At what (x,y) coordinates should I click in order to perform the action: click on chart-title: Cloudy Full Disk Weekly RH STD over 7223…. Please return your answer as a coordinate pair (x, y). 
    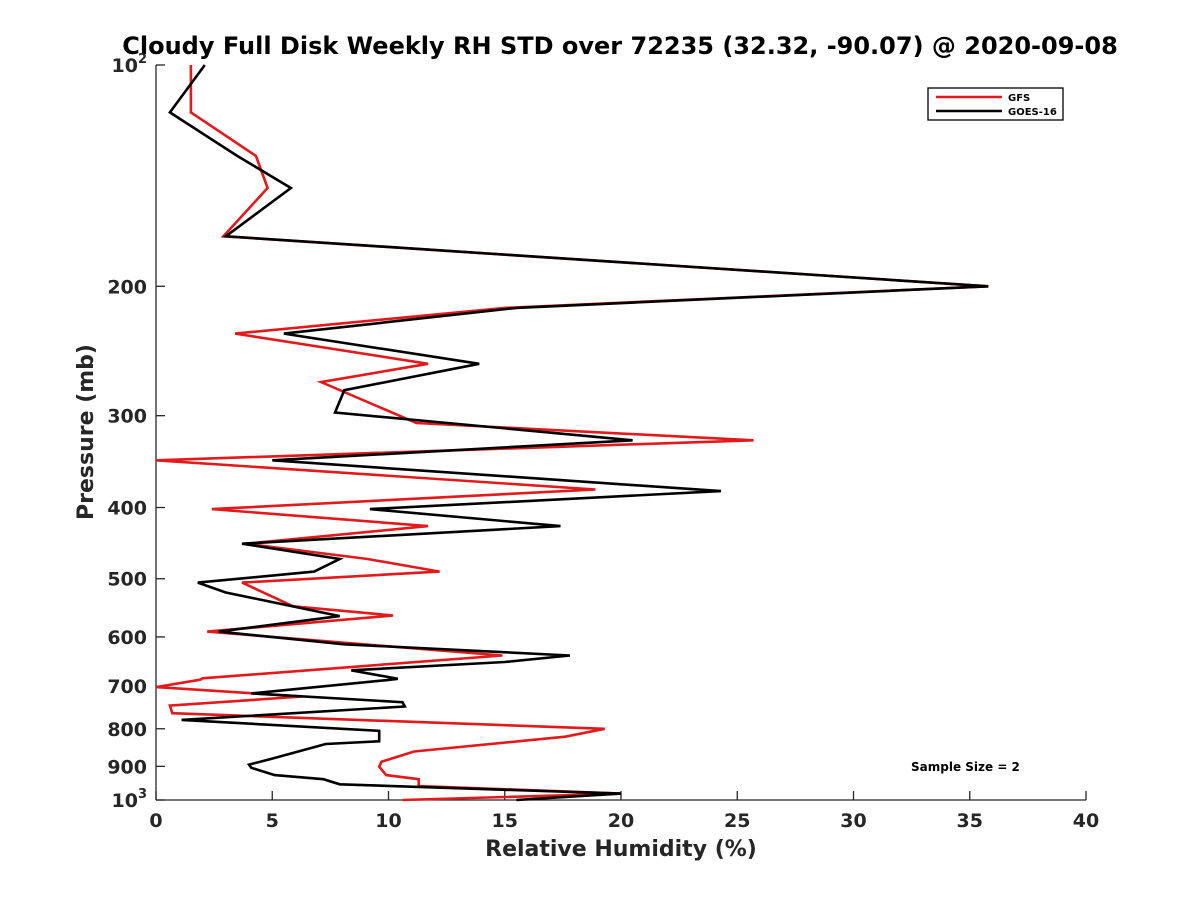
    Looking at the image, I should click on (620, 46).